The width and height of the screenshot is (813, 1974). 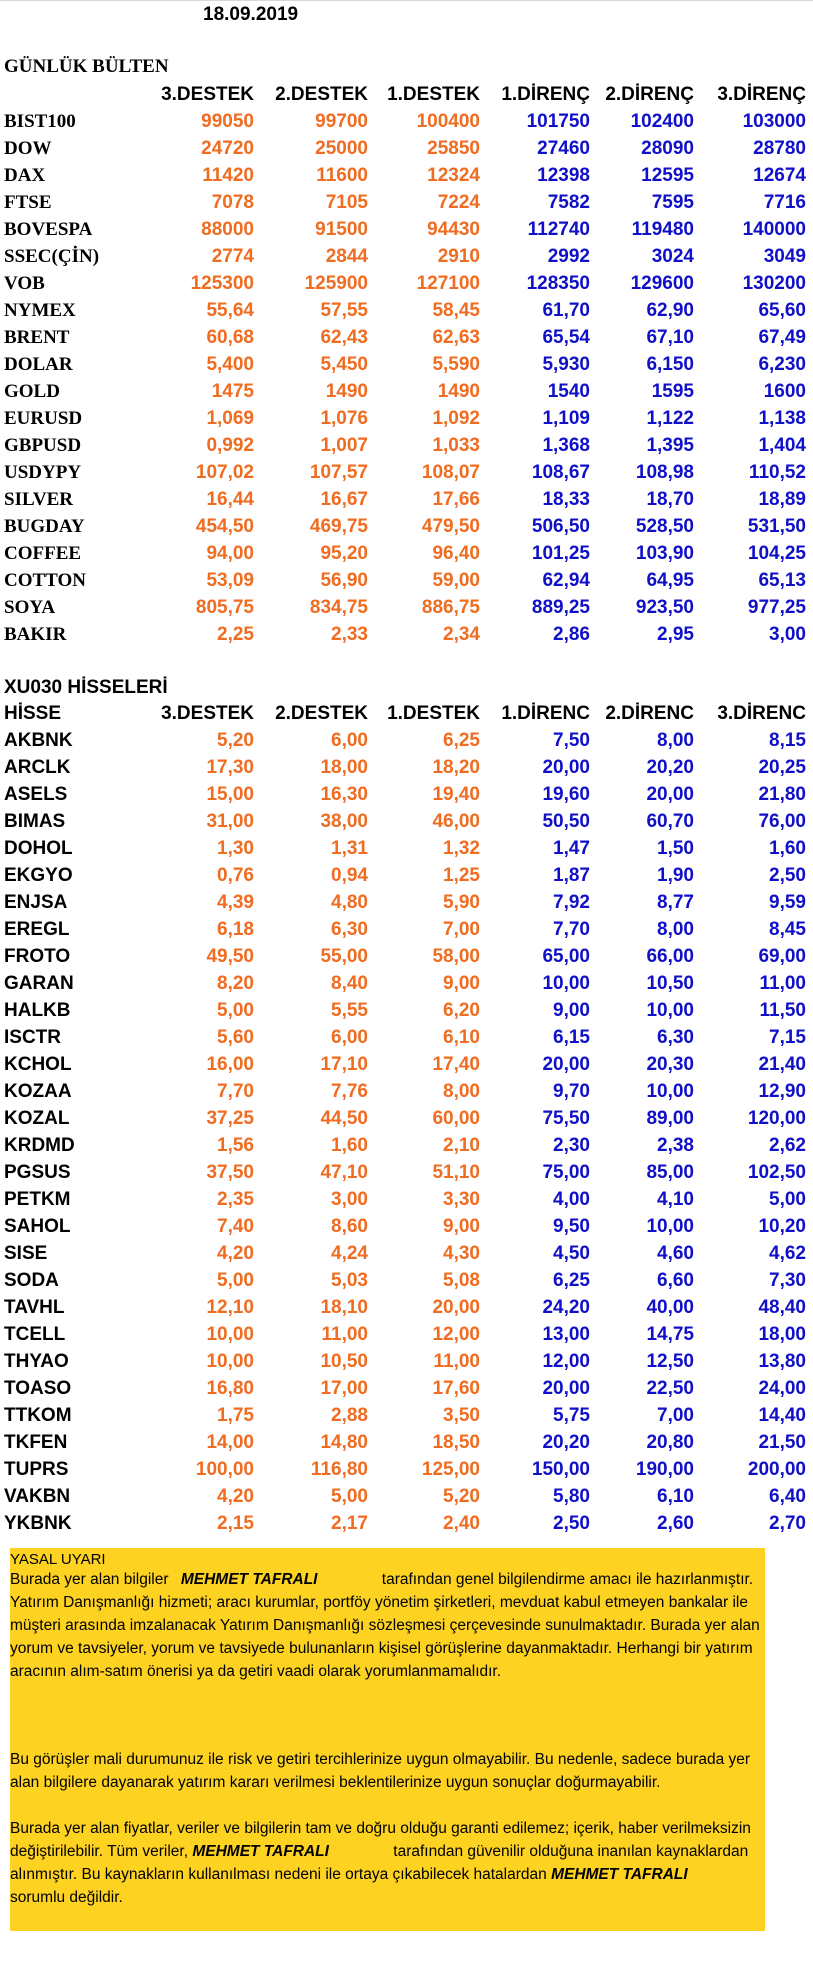 What do you see at coordinates (349, 1415) in the screenshot?
I see `support-value: 2,88` at bounding box center [349, 1415].